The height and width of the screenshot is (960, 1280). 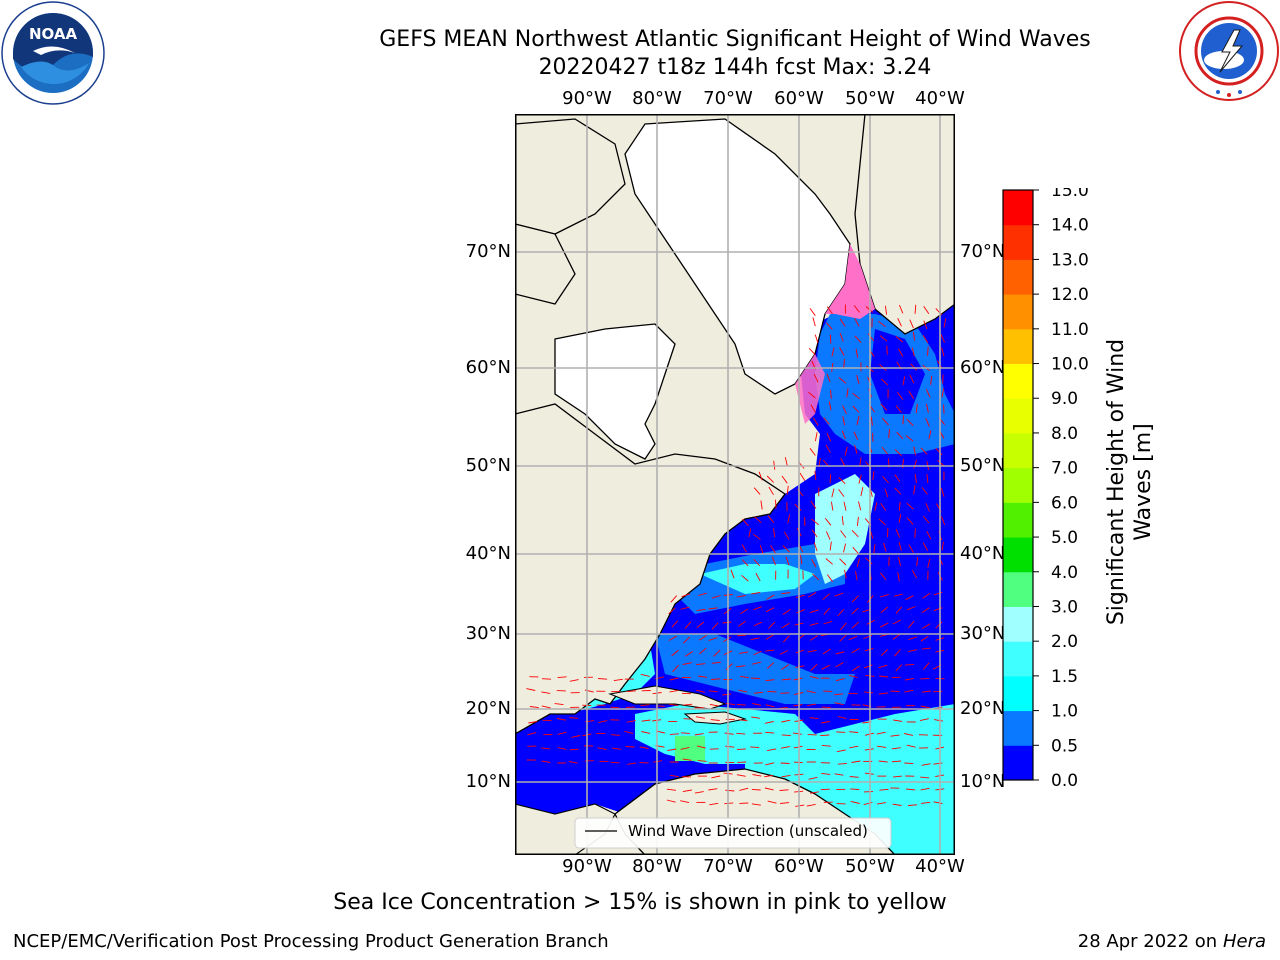 I want to click on lat-label-left: 30°N, so click(x=488, y=633).